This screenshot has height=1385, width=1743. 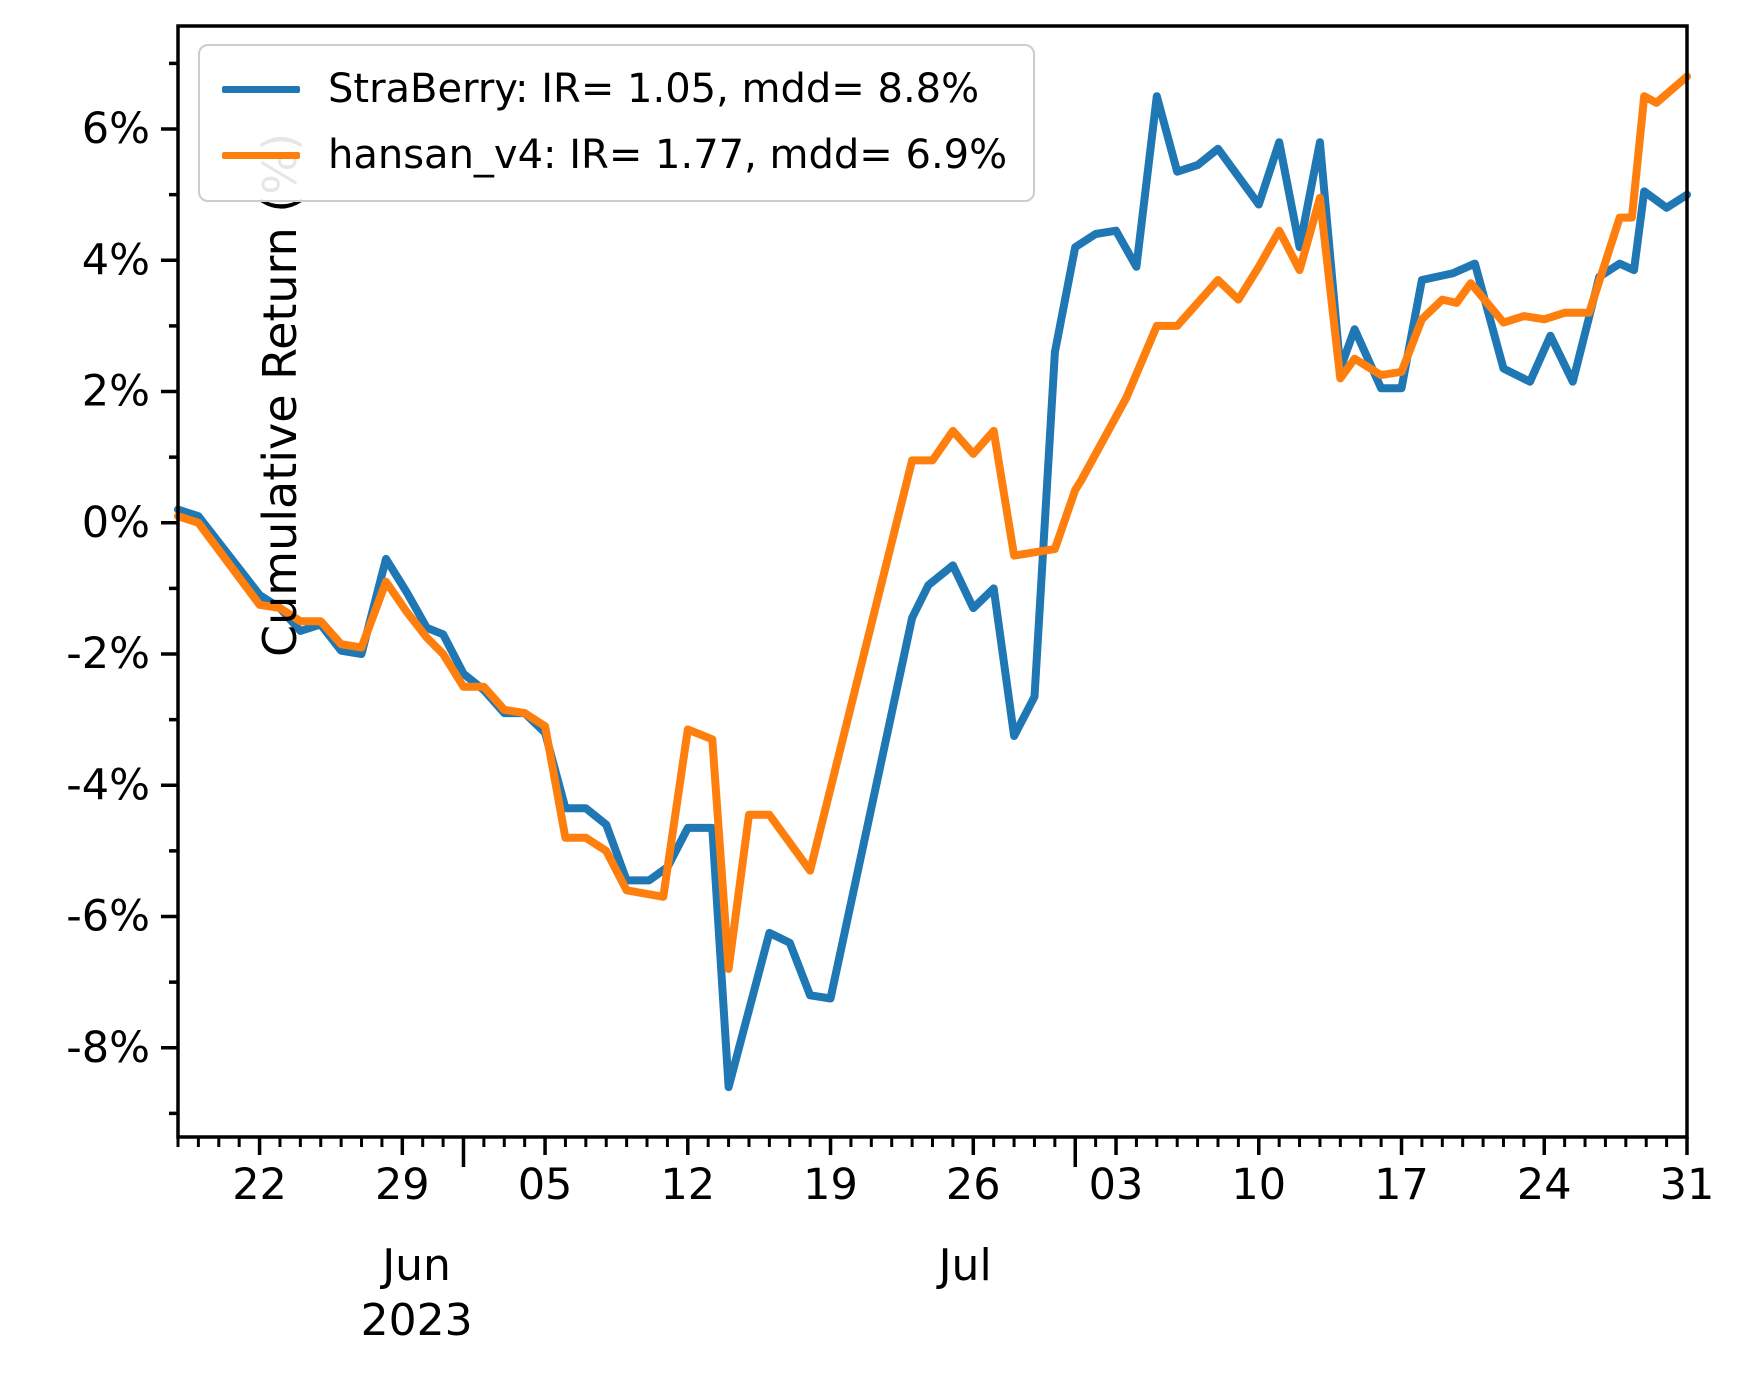 What do you see at coordinates (116, 129) in the screenshot?
I see `y-tick-label: 6%` at bounding box center [116, 129].